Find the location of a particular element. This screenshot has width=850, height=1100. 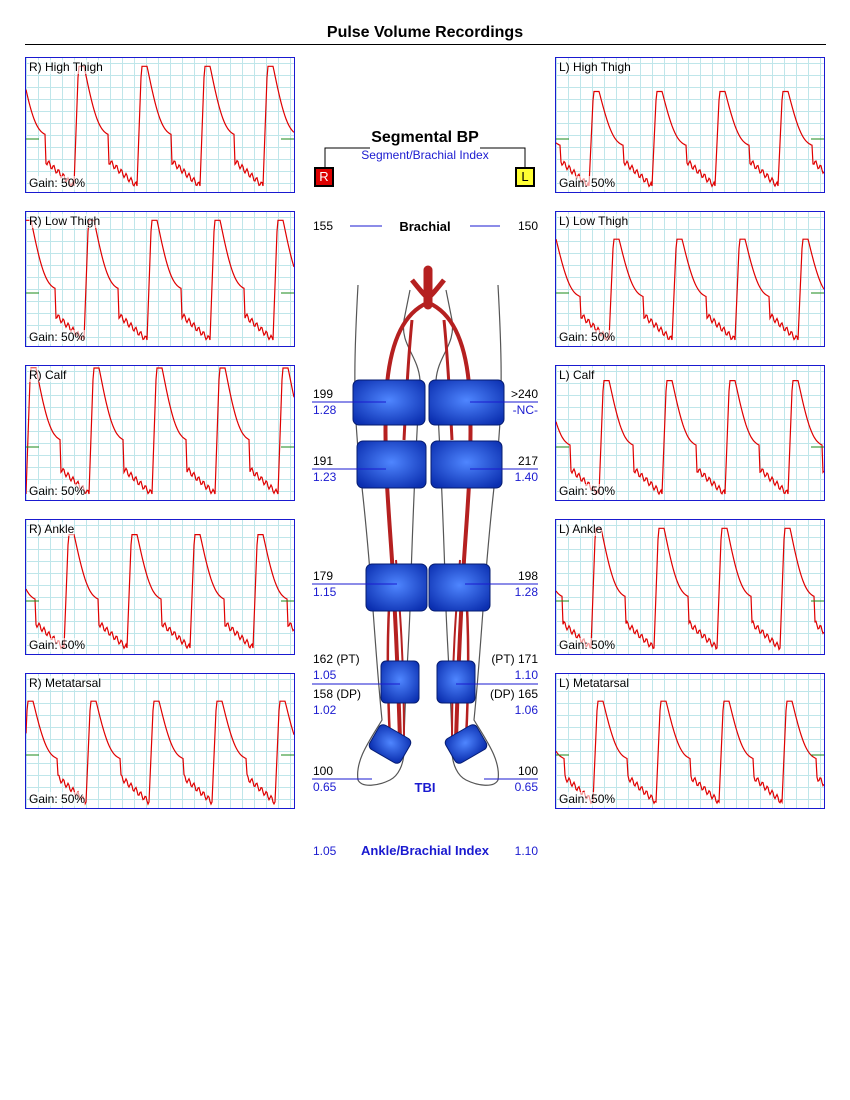

pvr-panel-r-ankle: R) Ankle Gain: 50% is located at coordinates (160, 587).